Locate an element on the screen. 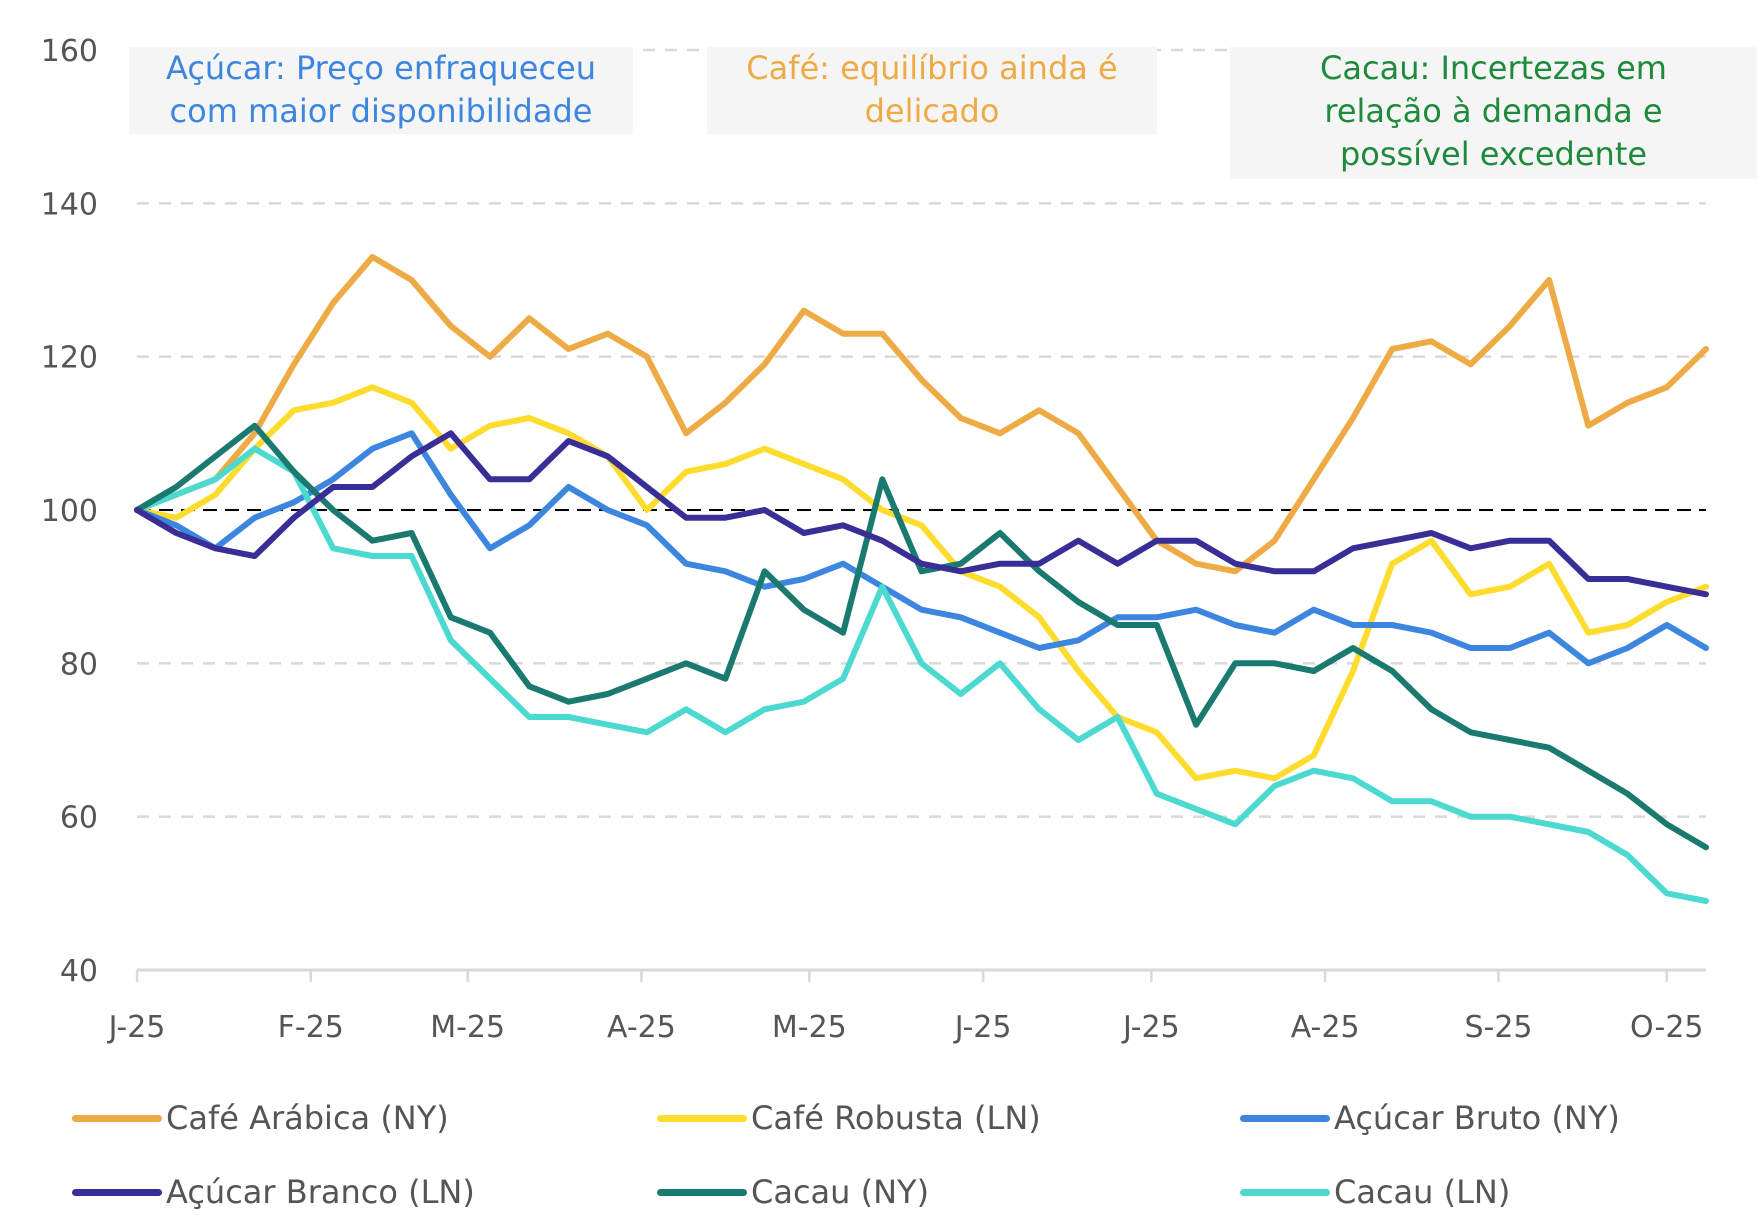  legend-item-acucar-branco: Açúcar Branco (LN) is located at coordinates (273, 1192).